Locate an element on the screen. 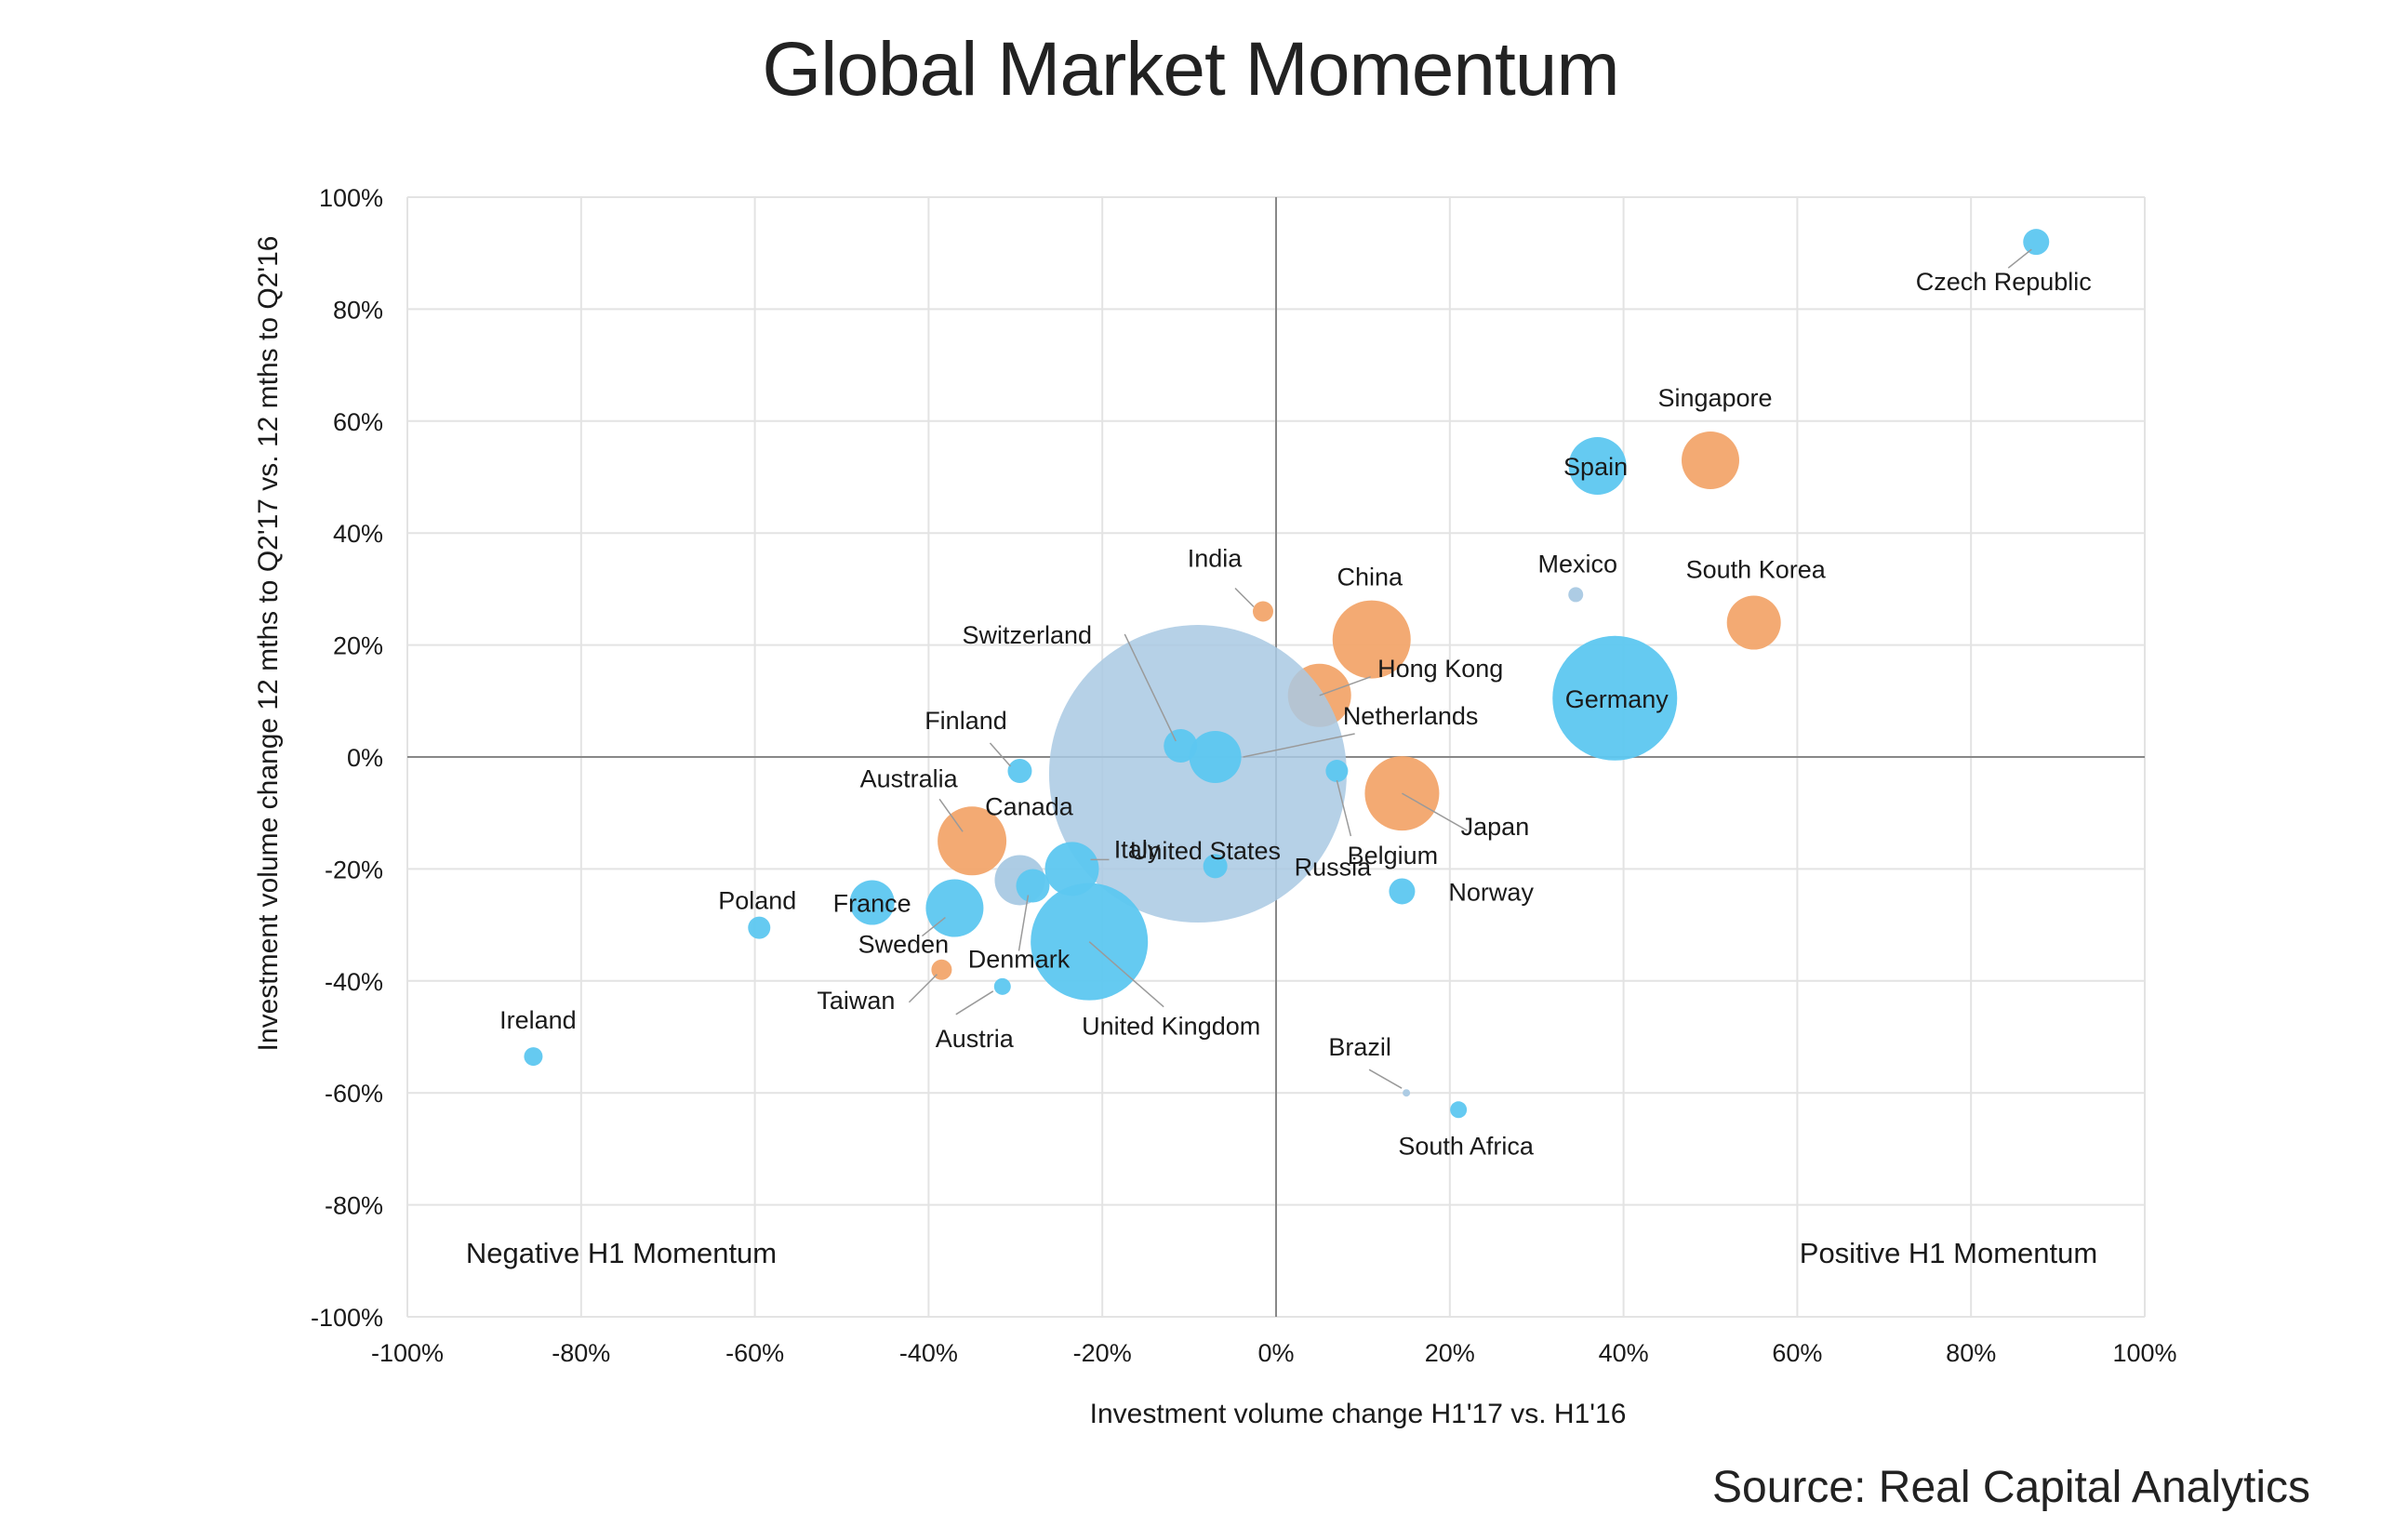 This screenshot has width=2381, height=1540. point-label: Mexico is located at coordinates (1577, 564).